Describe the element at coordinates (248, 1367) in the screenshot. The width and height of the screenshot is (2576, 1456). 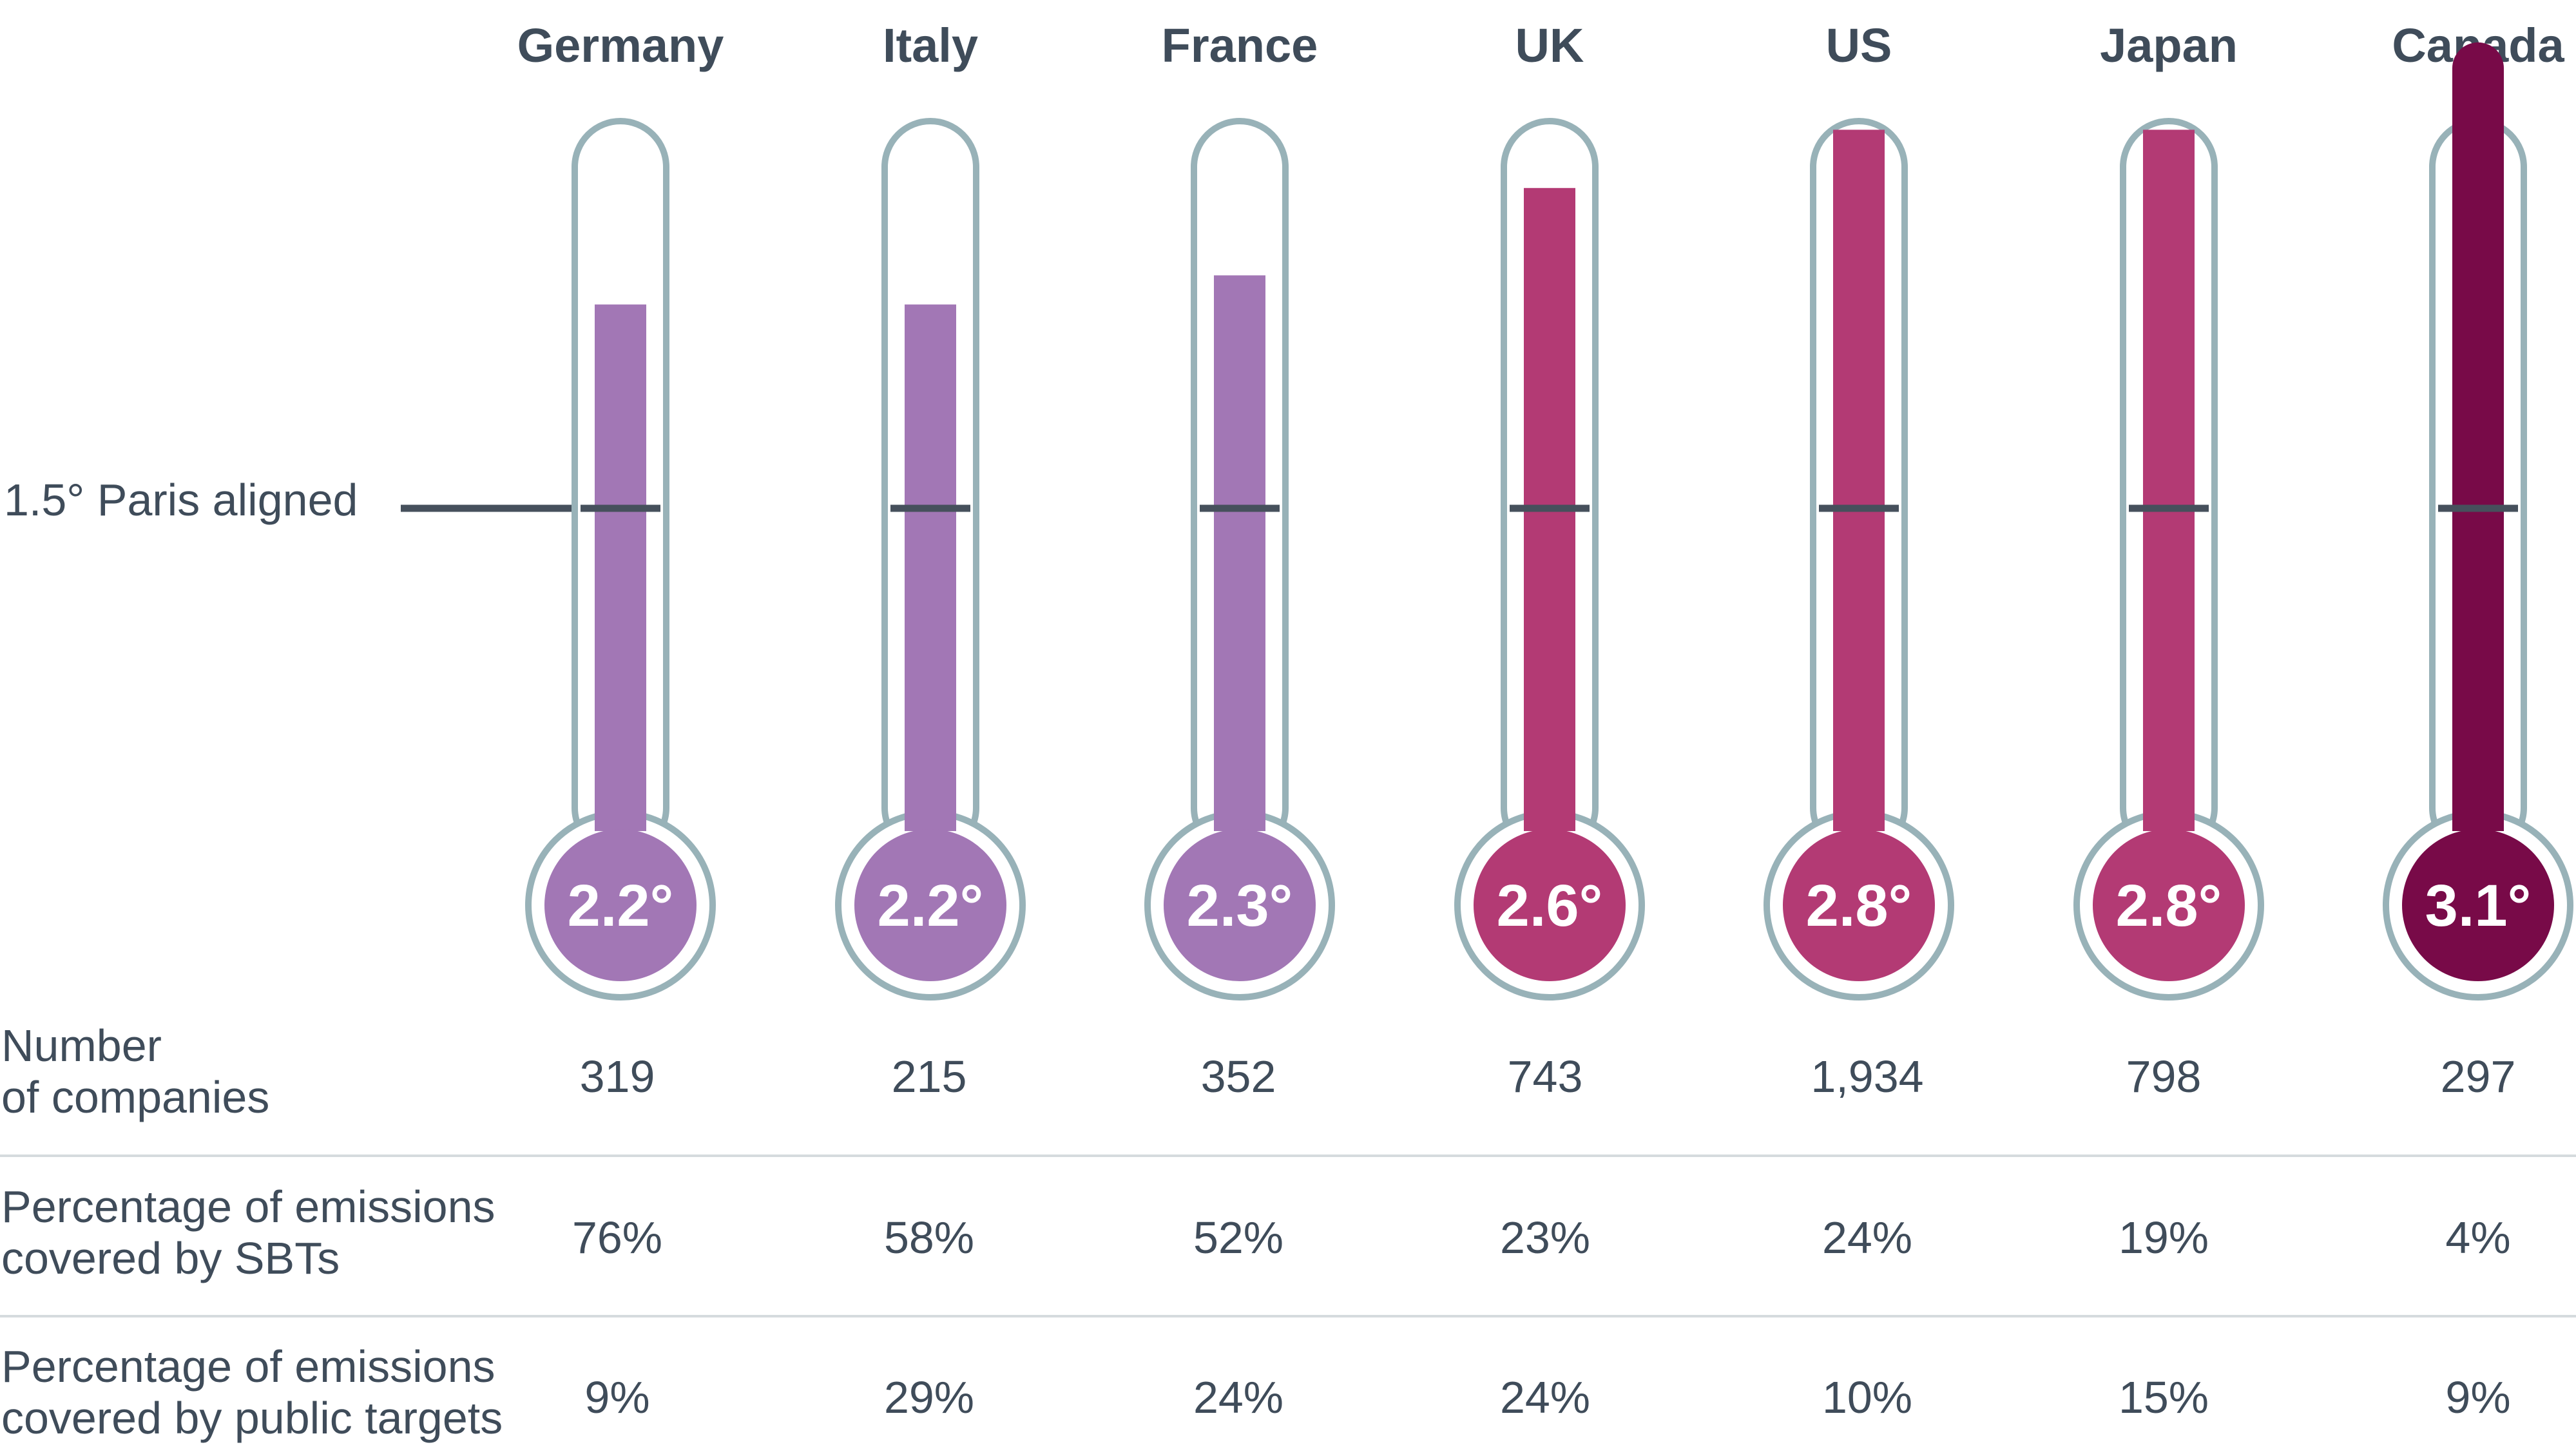
I see `row-label-public-target-coverage-line-1: Percentage of emissions` at that location.